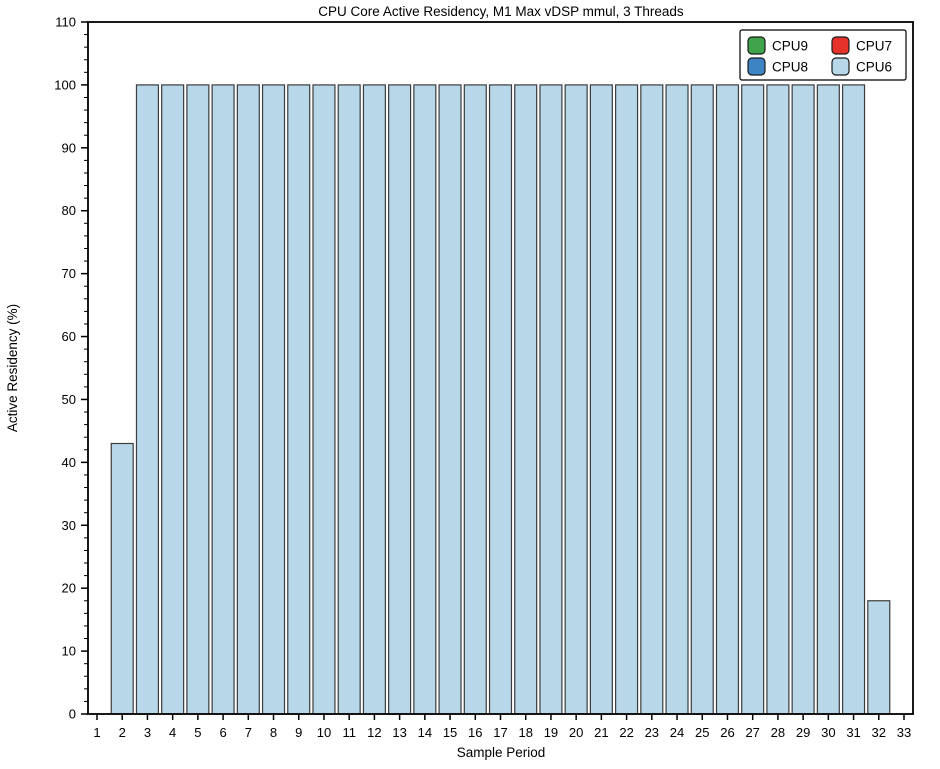 Image resolution: width=940 pixels, height=769 pixels. I want to click on x-tick-label: 10, so click(324, 732).